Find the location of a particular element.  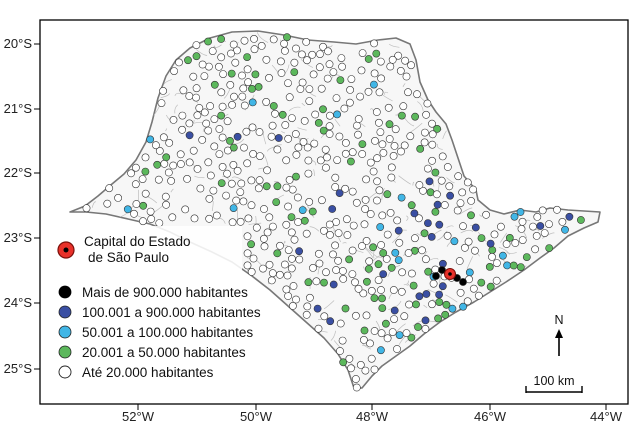

x-tick-label: 52°W is located at coordinates (138, 416).